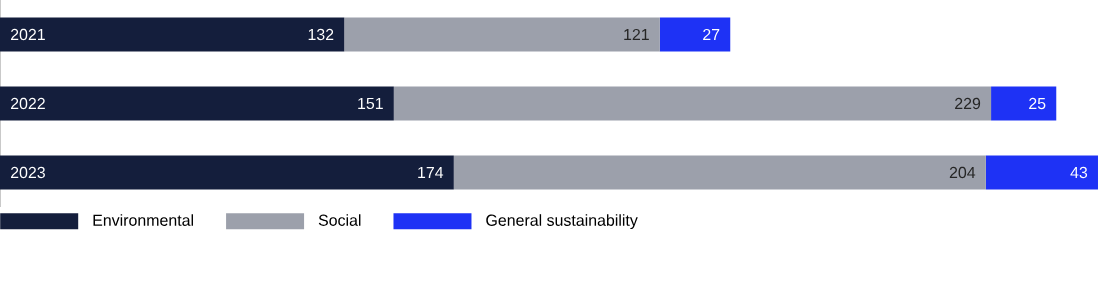  I want to click on legend-label: General sustainability, so click(562, 222).